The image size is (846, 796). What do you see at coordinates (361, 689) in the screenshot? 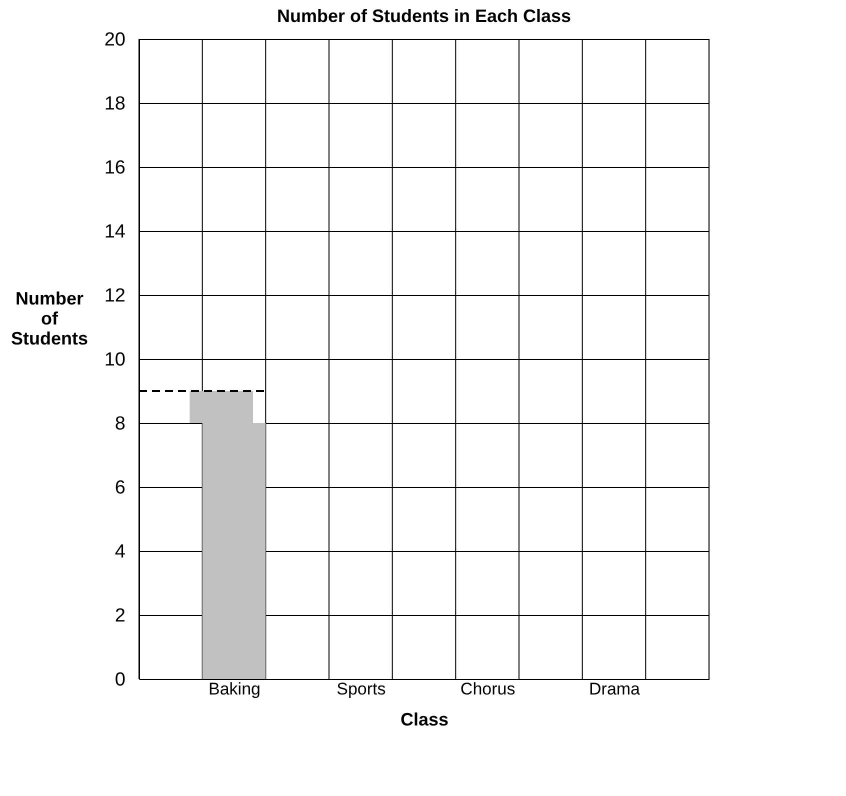
I see `x-tick-label: Sports` at bounding box center [361, 689].